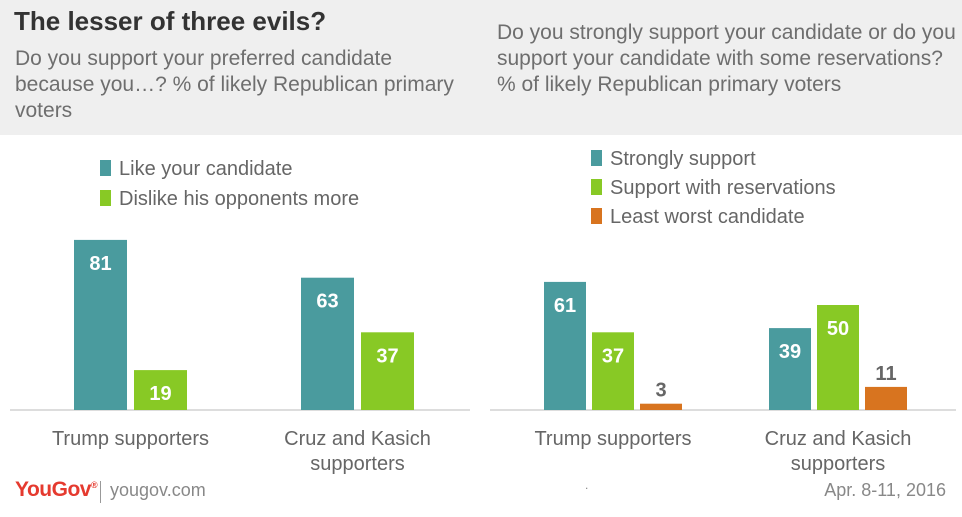 The height and width of the screenshot is (517, 962). What do you see at coordinates (105, 198) in the screenshot?
I see `legend-swatch-dislike-his-opponents-more` at bounding box center [105, 198].